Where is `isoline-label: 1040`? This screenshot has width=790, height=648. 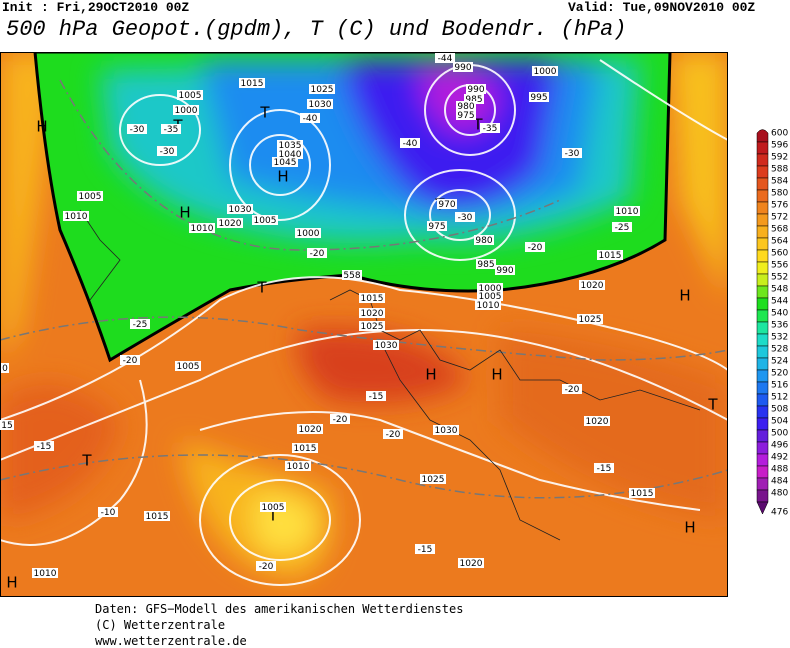
isoline-label: 1040 is located at coordinates (290, 155).